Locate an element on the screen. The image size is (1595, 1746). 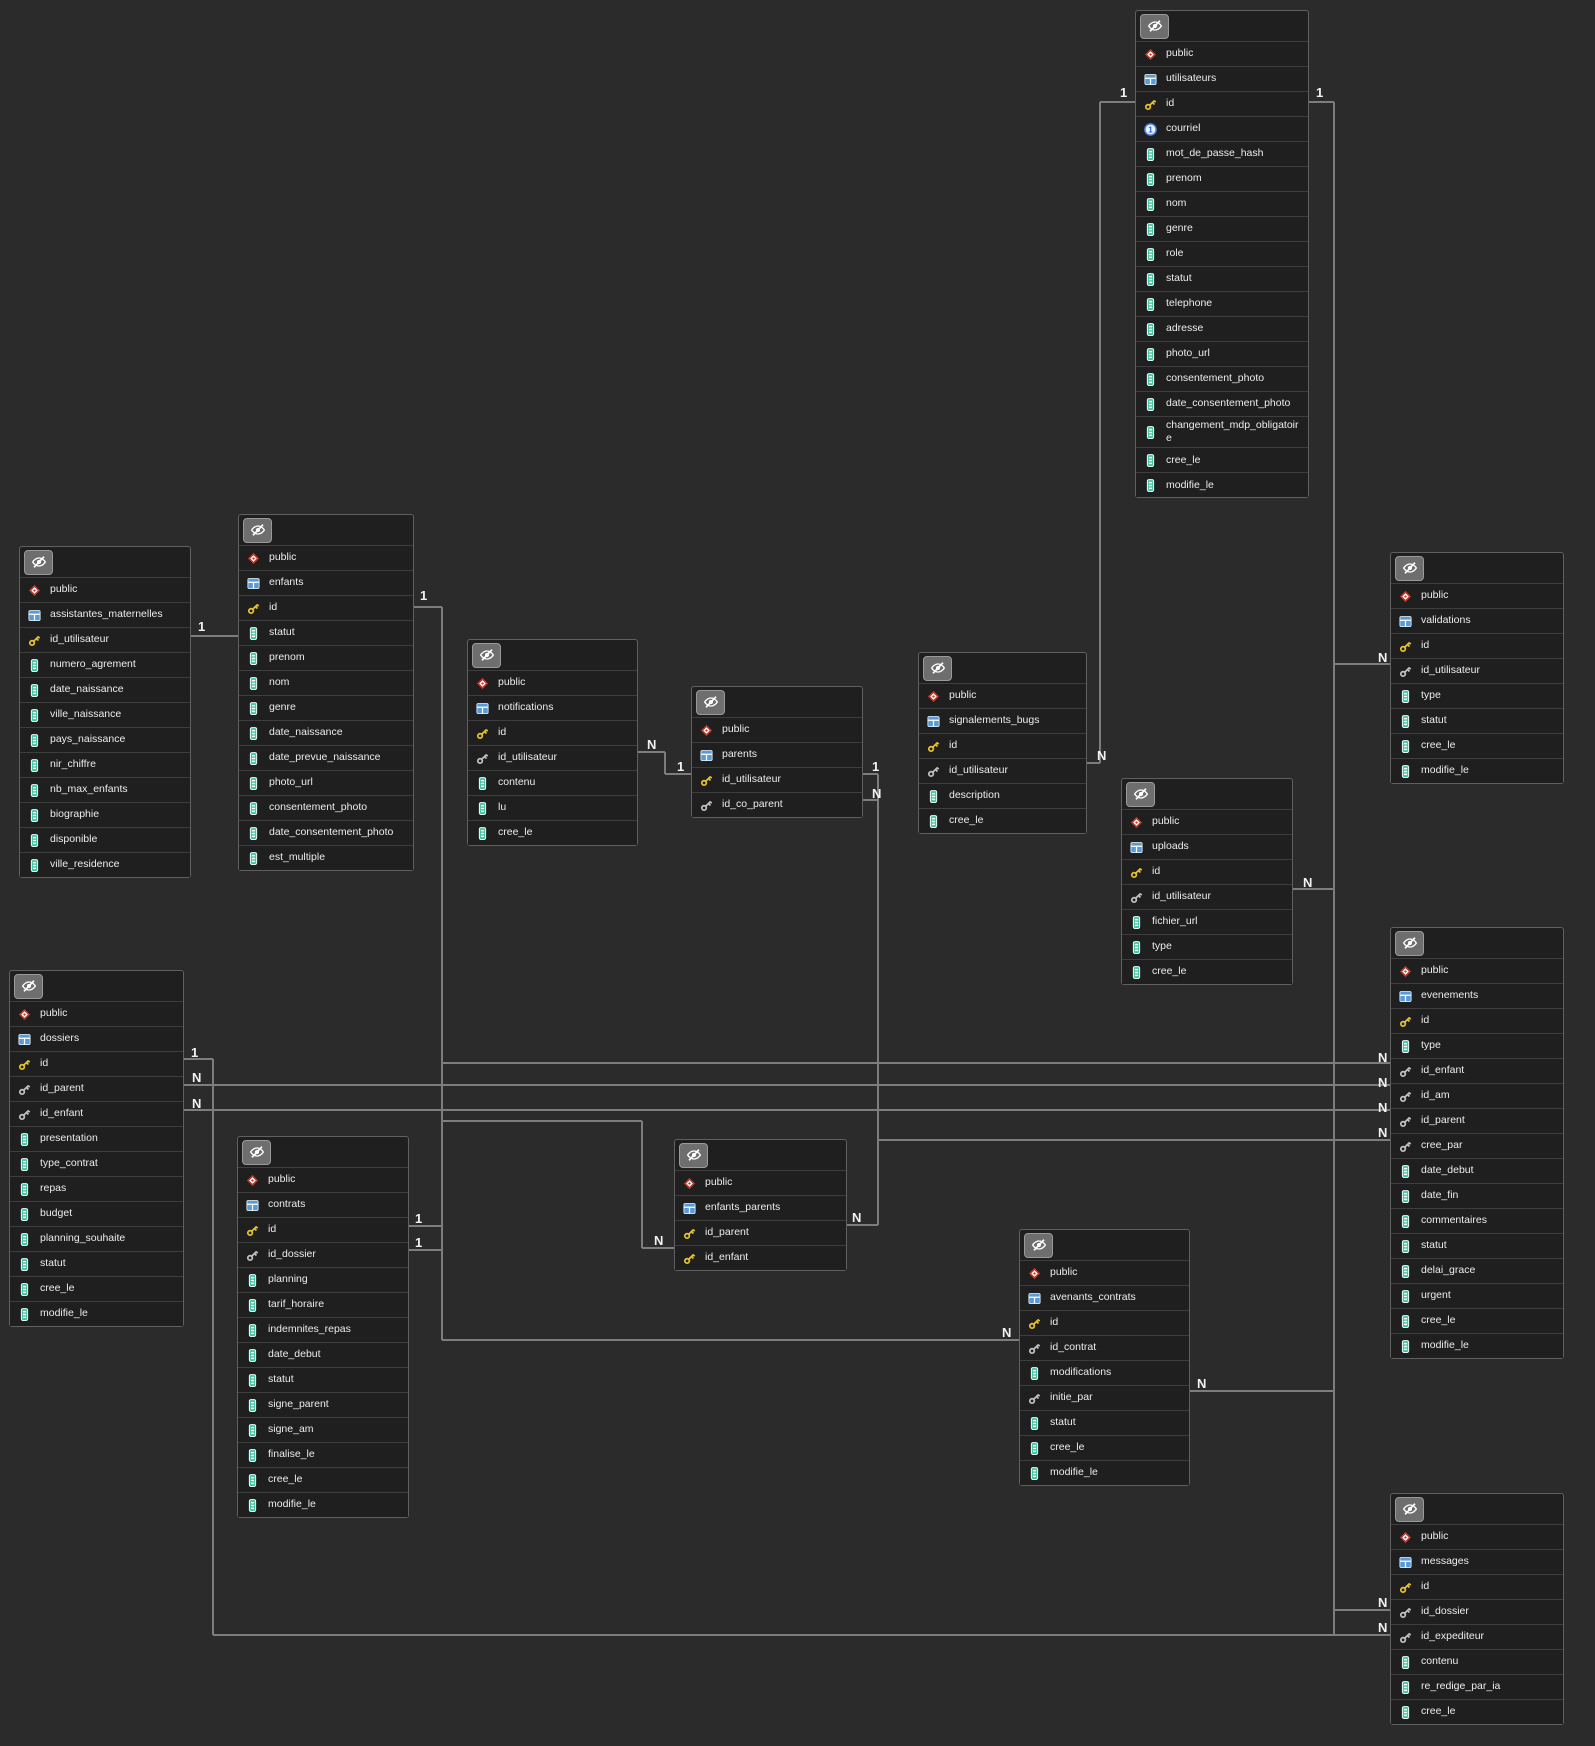
table-name-row: evenements is located at coordinates (1477, 995).